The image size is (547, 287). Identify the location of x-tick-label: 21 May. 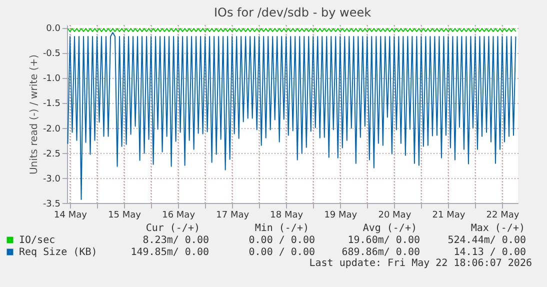
(449, 215).